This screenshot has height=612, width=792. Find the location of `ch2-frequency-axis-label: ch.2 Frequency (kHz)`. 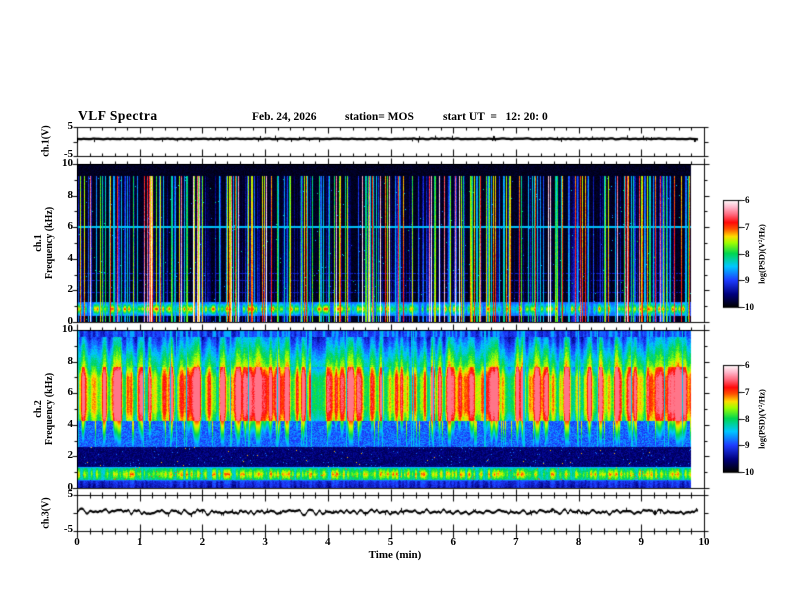

ch2-frequency-axis-label: ch.2 Frequency (kHz) is located at coordinates (44, 409).